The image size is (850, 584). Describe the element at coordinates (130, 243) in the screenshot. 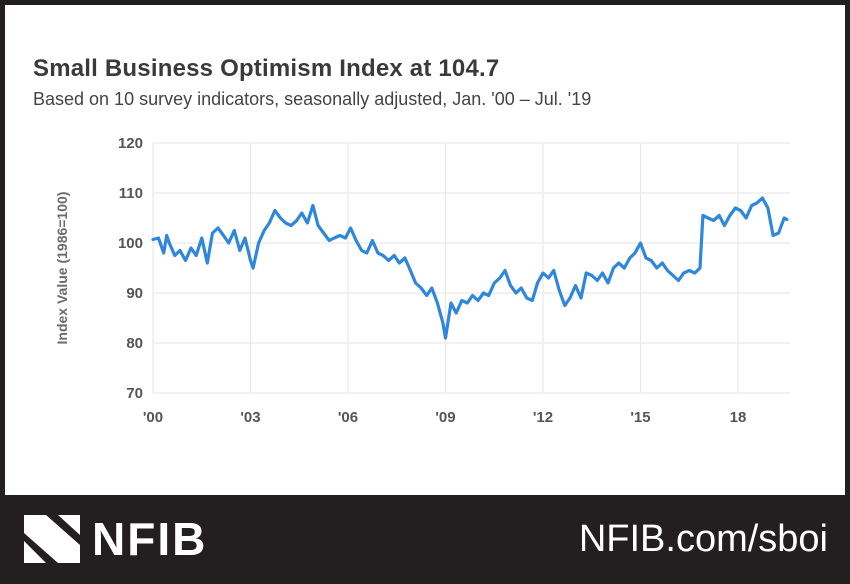

I see `y-tick-label: 100` at that location.